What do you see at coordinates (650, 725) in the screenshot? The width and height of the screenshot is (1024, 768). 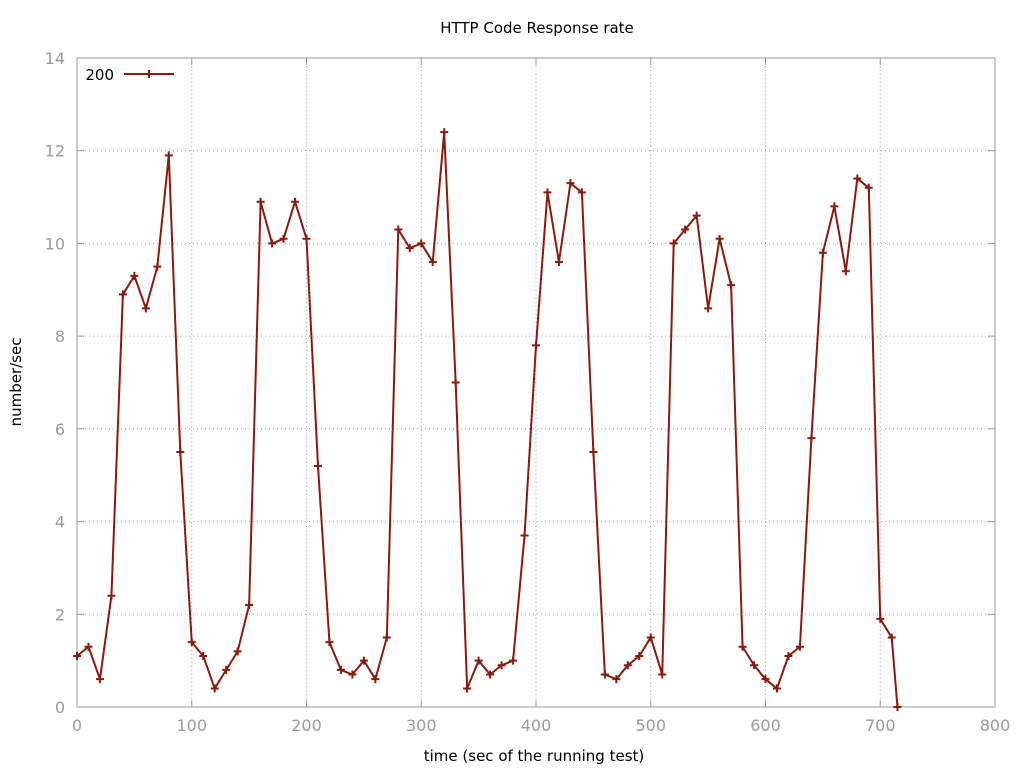 I see `x-tick-label: 500` at bounding box center [650, 725].